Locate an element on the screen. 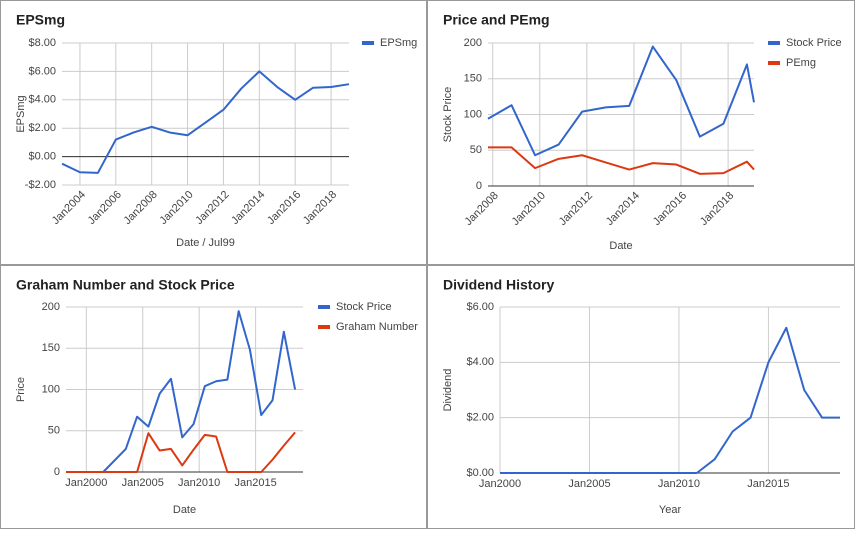 This screenshot has width=856, height=539. x-tick-label: Jan2006 is located at coordinates (105, 208).